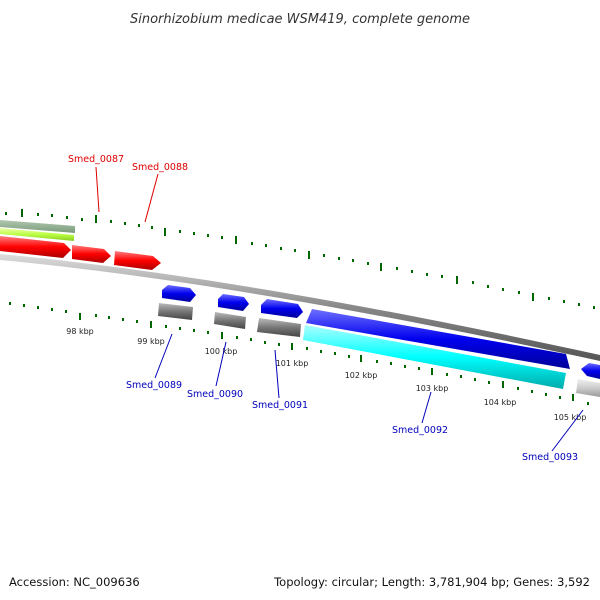 The height and width of the screenshot is (600, 600). What do you see at coordinates (160, 167) in the screenshot?
I see `gene-label-smed-0088: Smed_0088` at bounding box center [160, 167].